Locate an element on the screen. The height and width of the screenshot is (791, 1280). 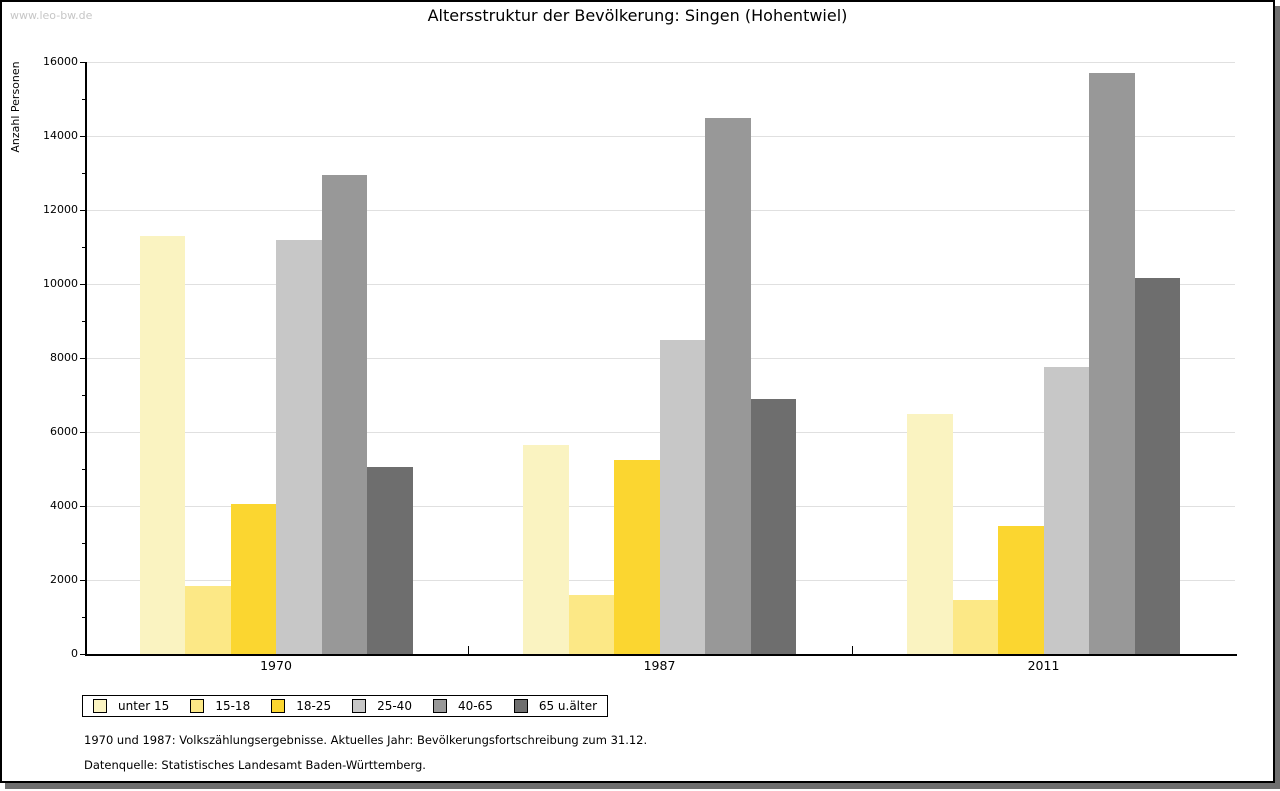
legend-label: 65 u.älter is located at coordinates (568, 706).